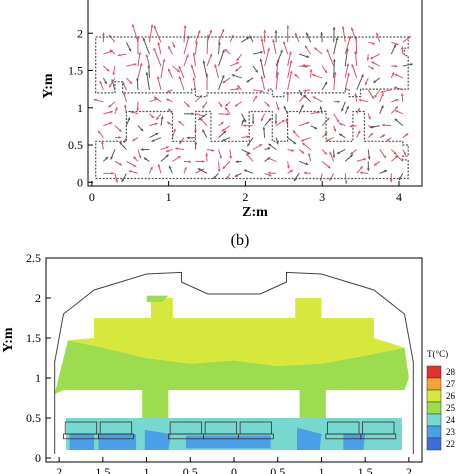 Image resolution: width=474 pixels, height=474 pixels. I want to click on panel-a-y-tick-label: 0.5, so click(75, 145).